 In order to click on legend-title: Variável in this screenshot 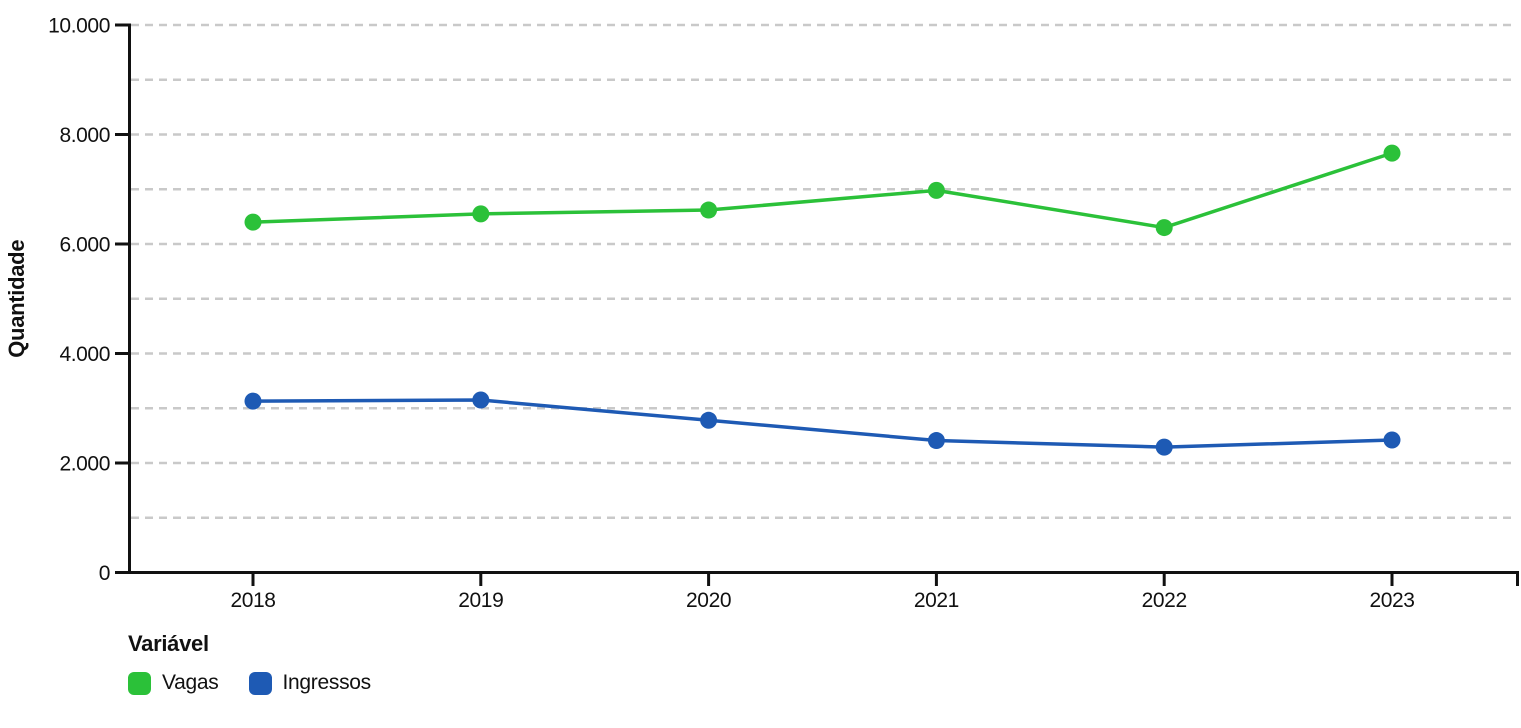, I will do `click(168, 643)`.